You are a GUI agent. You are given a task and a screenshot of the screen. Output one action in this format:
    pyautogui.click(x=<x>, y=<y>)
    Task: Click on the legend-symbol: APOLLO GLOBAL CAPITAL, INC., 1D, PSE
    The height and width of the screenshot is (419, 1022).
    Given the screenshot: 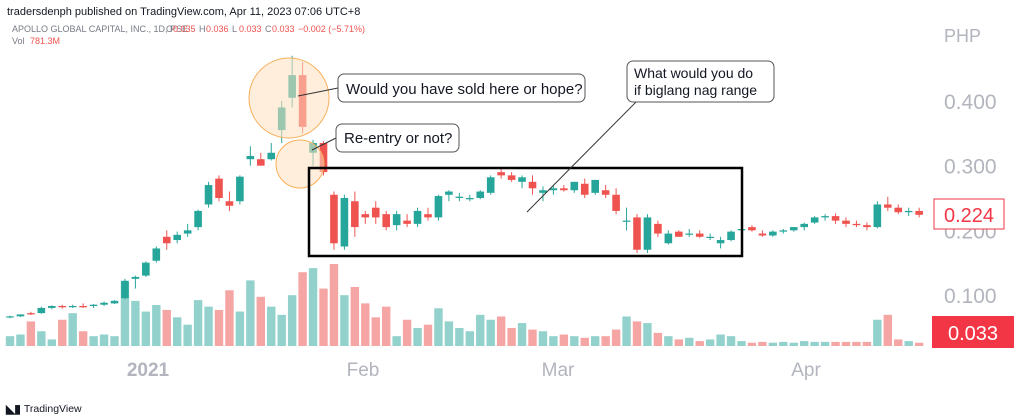 What is the action you would take?
    pyautogui.click(x=100, y=29)
    